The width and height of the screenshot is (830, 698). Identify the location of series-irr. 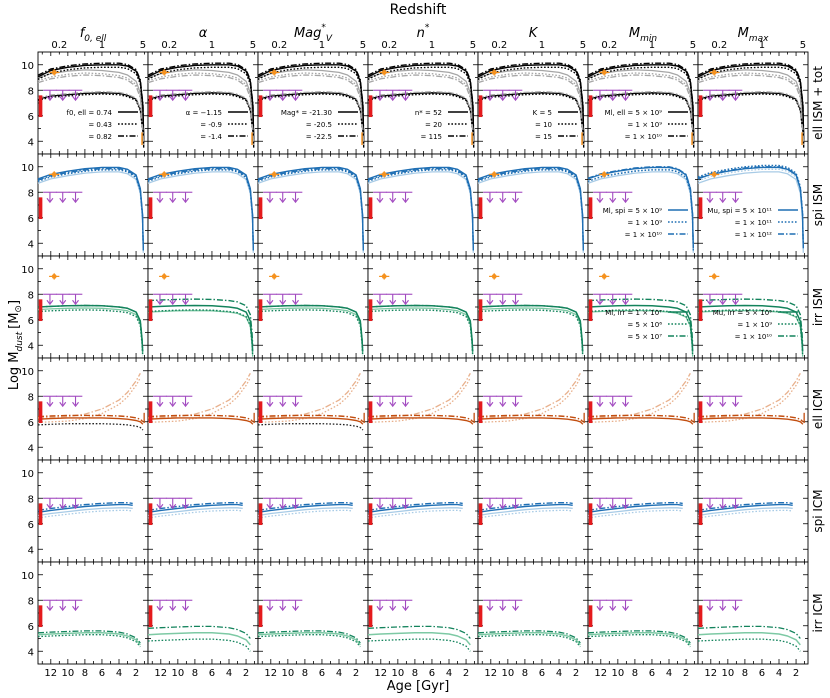
(420, 328).